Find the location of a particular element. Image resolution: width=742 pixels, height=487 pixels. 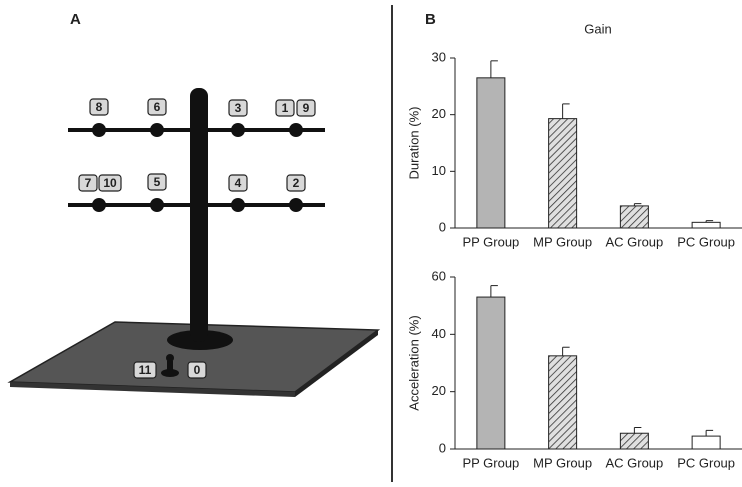

node-text: 6 is located at coordinates (157, 107).